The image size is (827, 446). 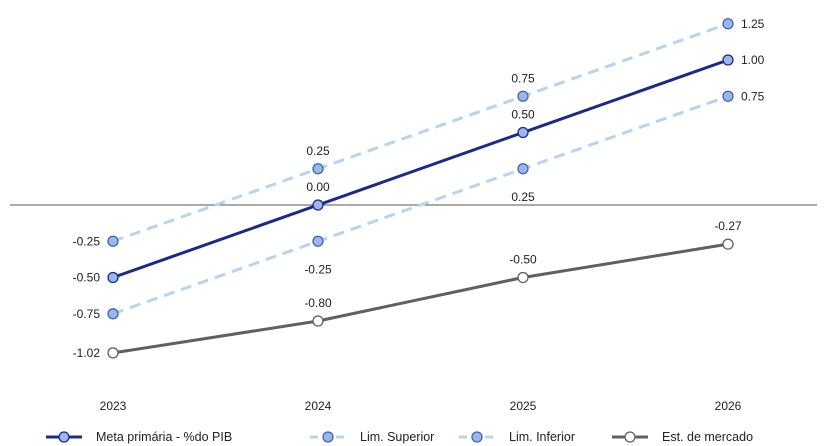 What do you see at coordinates (753, 60) in the screenshot?
I see `data-label-meta-prim-ria-do-pib-2026: 1.00` at bounding box center [753, 60].